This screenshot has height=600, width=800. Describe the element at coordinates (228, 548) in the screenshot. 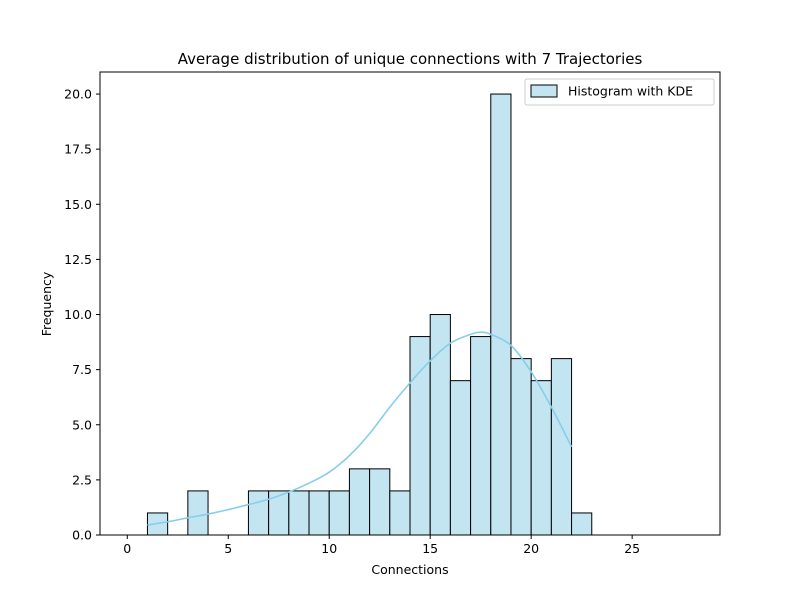

I see `x-tick-label-5: 5` at that location.